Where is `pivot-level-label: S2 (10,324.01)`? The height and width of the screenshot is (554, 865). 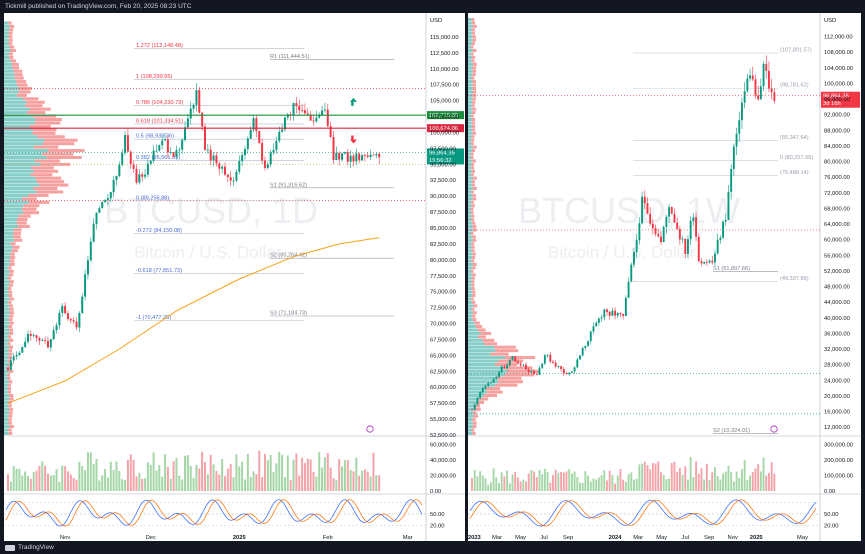 pivot-level-label: S2 (10,324.01) is located at coordinates (731, 431).